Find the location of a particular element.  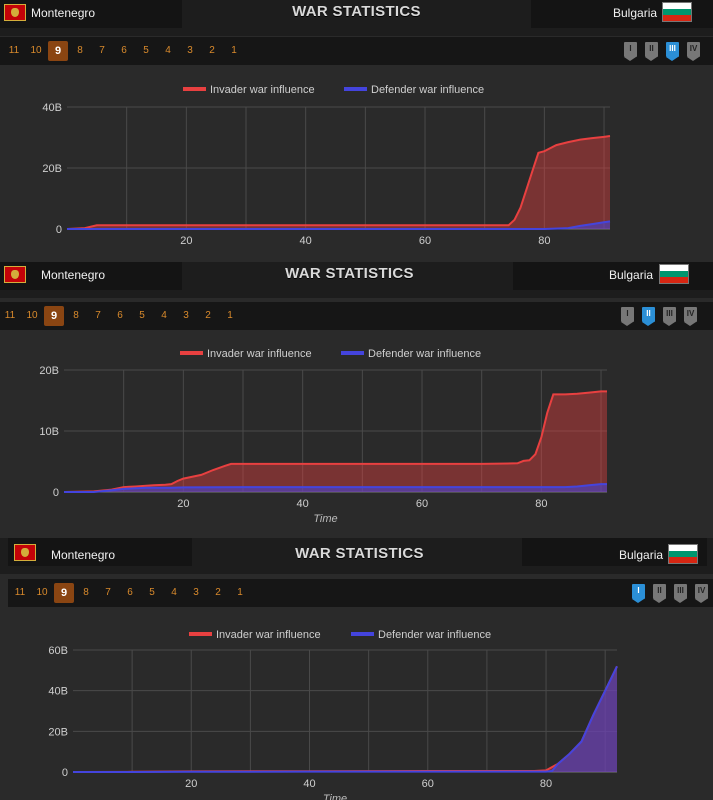

y-tick-label: 60B is located at coordinates (58, 651).